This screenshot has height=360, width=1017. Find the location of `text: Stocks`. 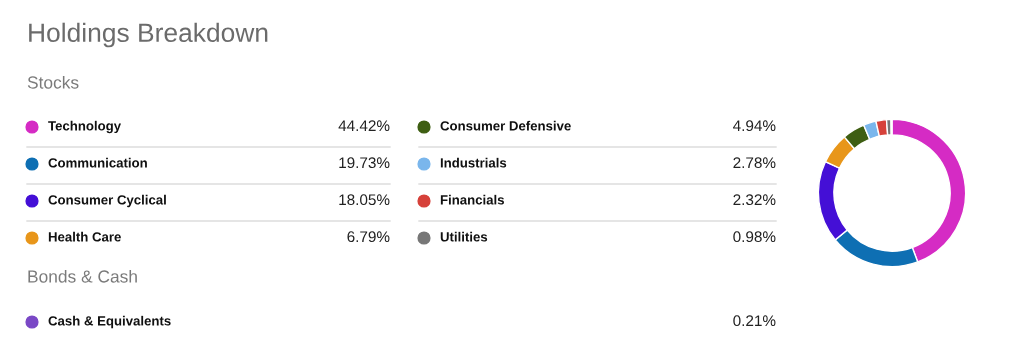

text: Stocks is located at coordinates (53, 82).